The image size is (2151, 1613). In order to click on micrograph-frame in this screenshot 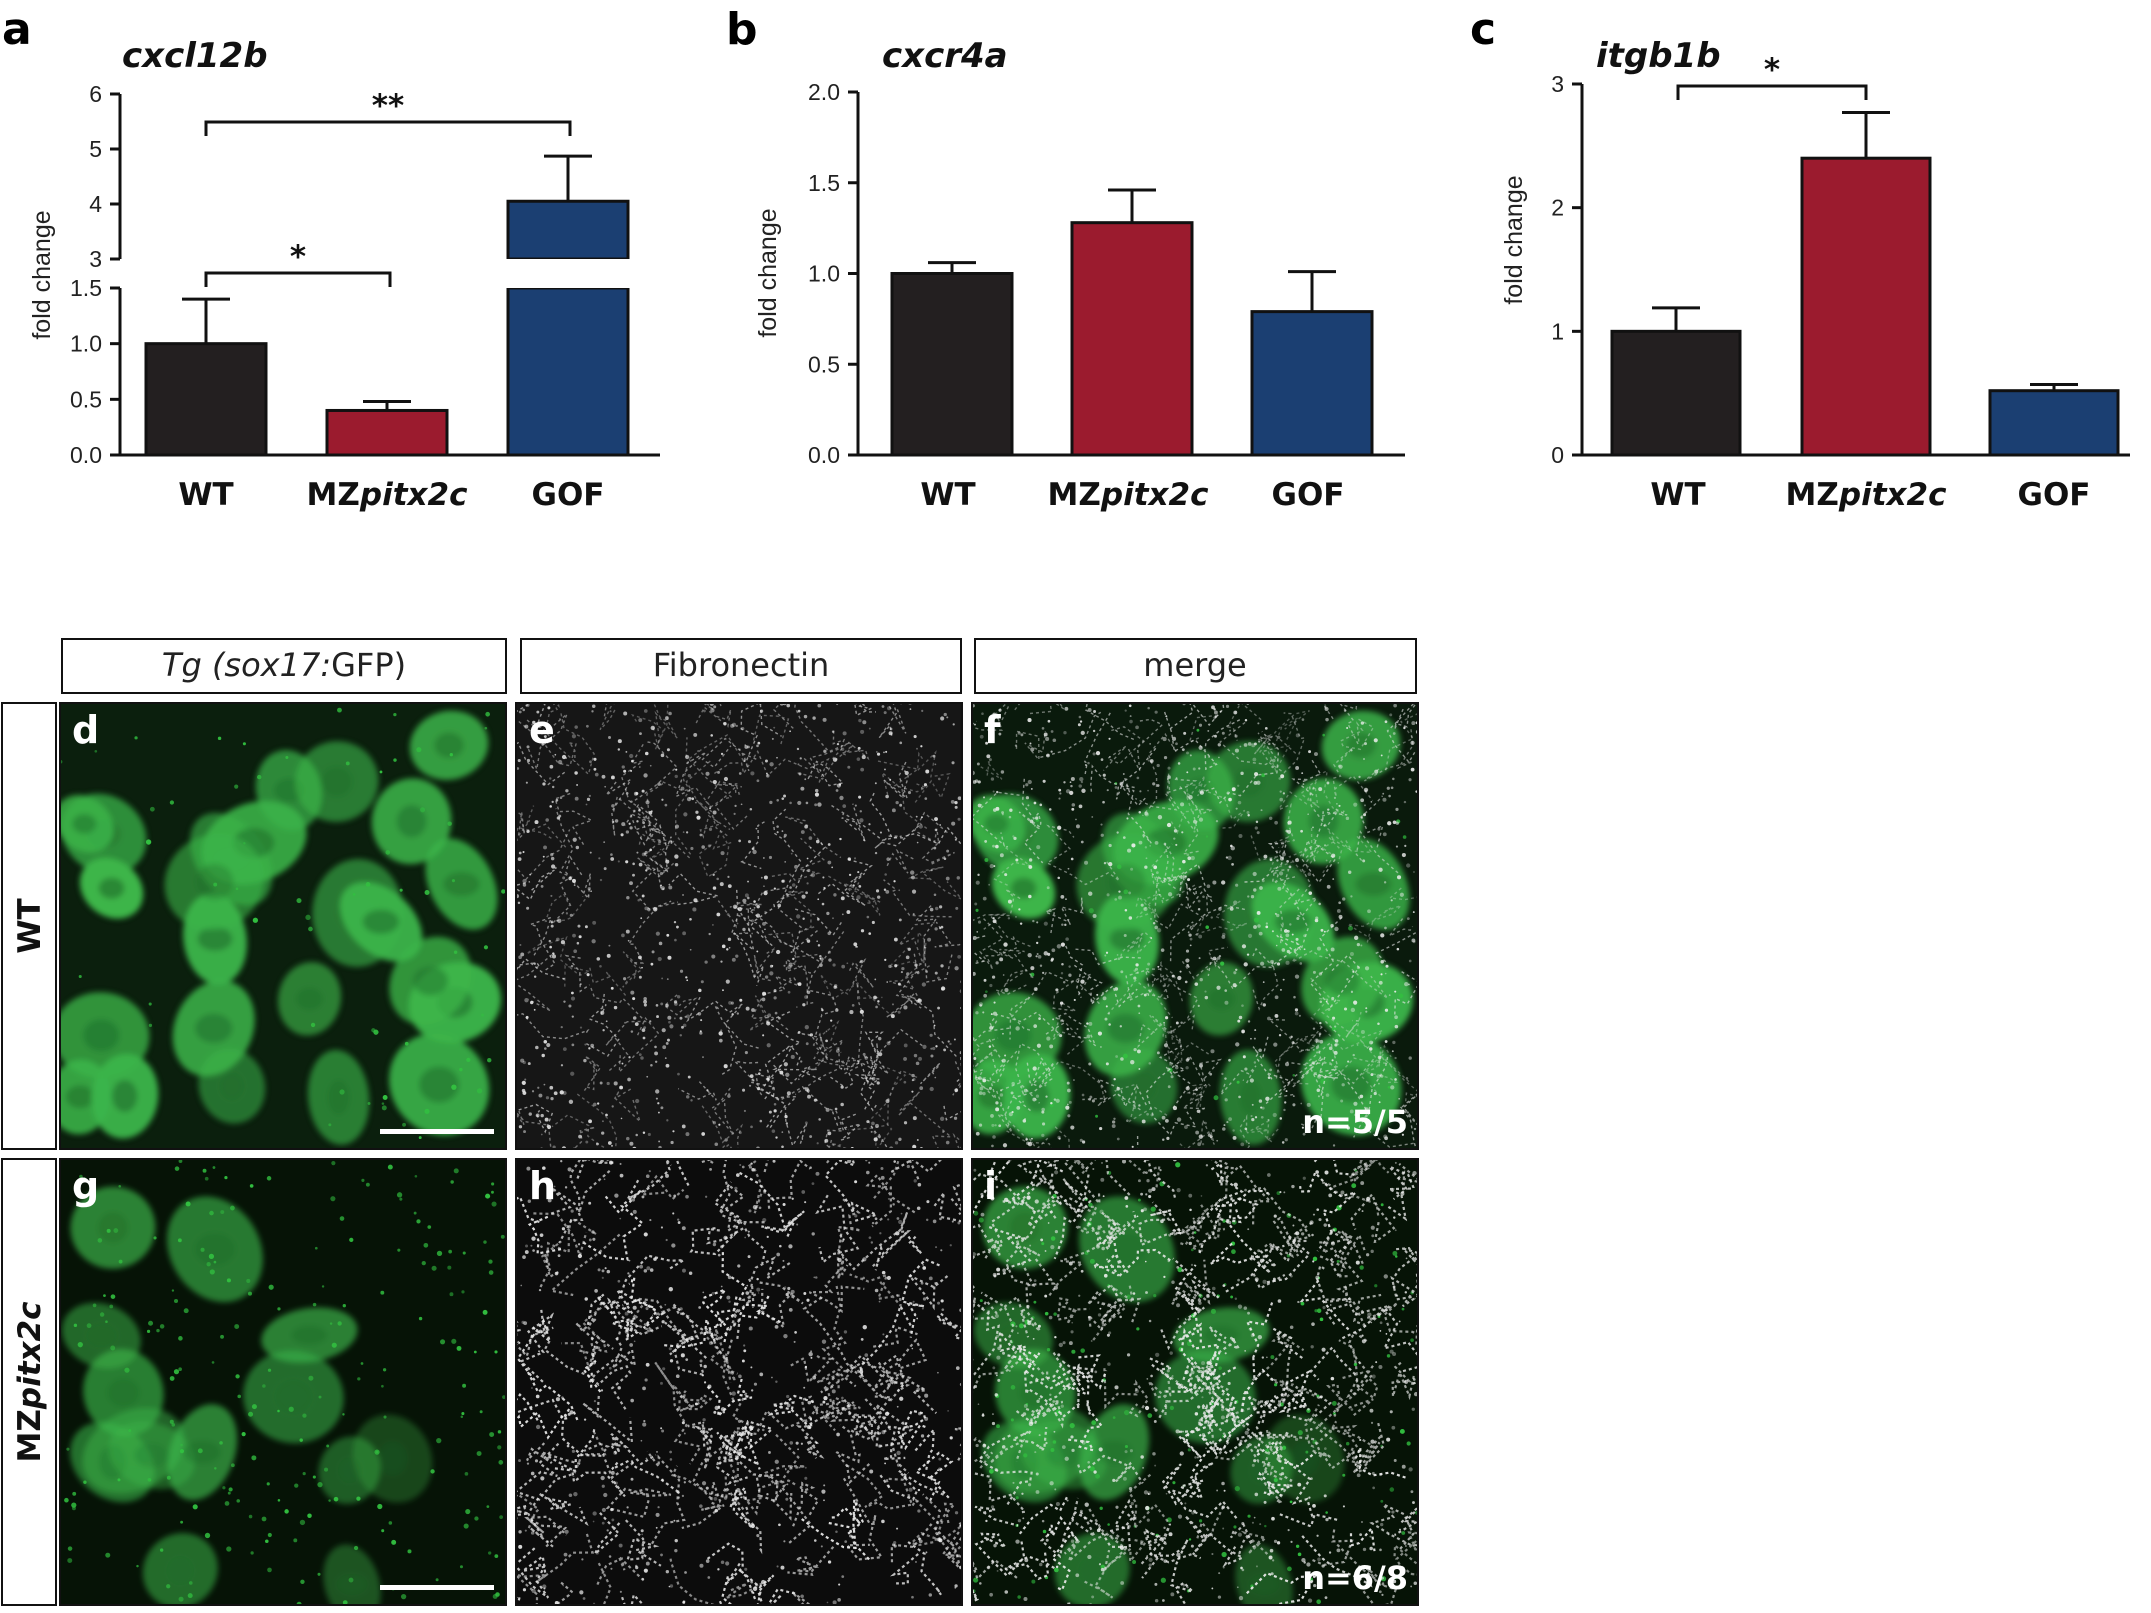, I will do `click(283, 1382)`.